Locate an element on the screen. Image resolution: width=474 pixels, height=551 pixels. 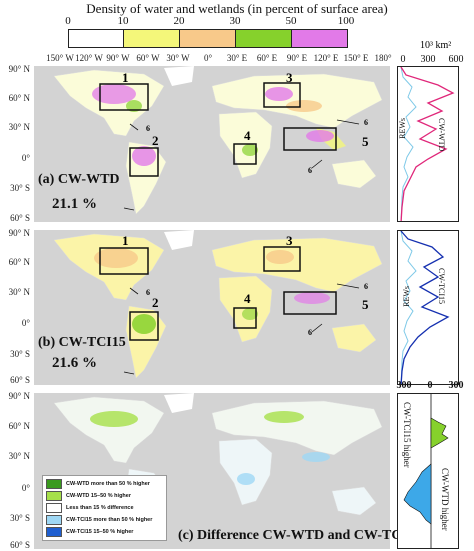
side-chart-c is located at coordinates (428, 471).